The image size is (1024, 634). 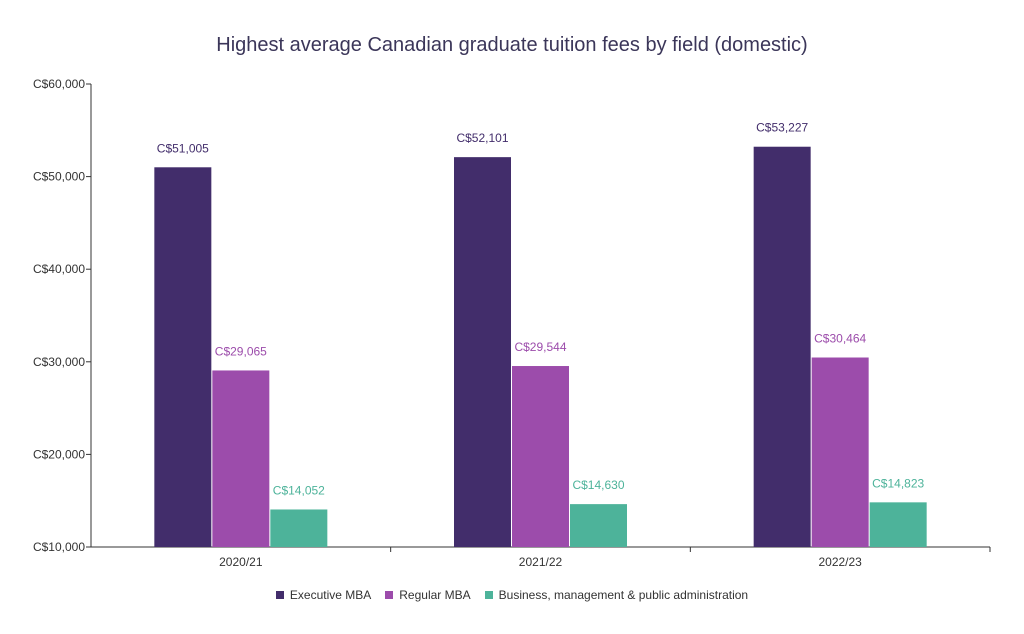 I want to click on bar-value-label: C$30,464, so click(x=840, y=339).